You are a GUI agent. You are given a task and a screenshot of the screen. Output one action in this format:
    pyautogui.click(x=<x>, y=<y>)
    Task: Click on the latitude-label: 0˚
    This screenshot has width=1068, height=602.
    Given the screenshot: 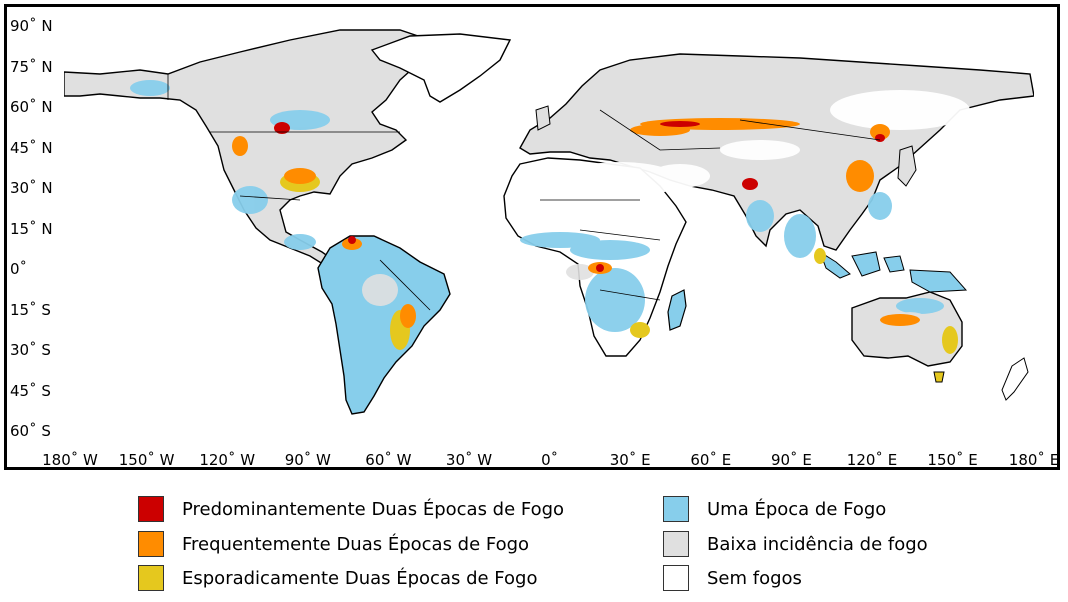 What is the action you would take?
    pyautogui.click(x=19, y=269)
    